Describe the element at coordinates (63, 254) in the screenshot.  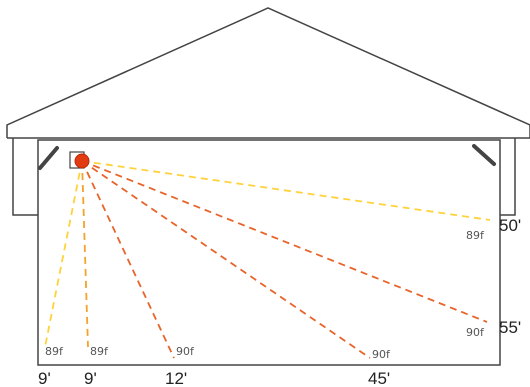
I see `ray-left-wall` at that location.